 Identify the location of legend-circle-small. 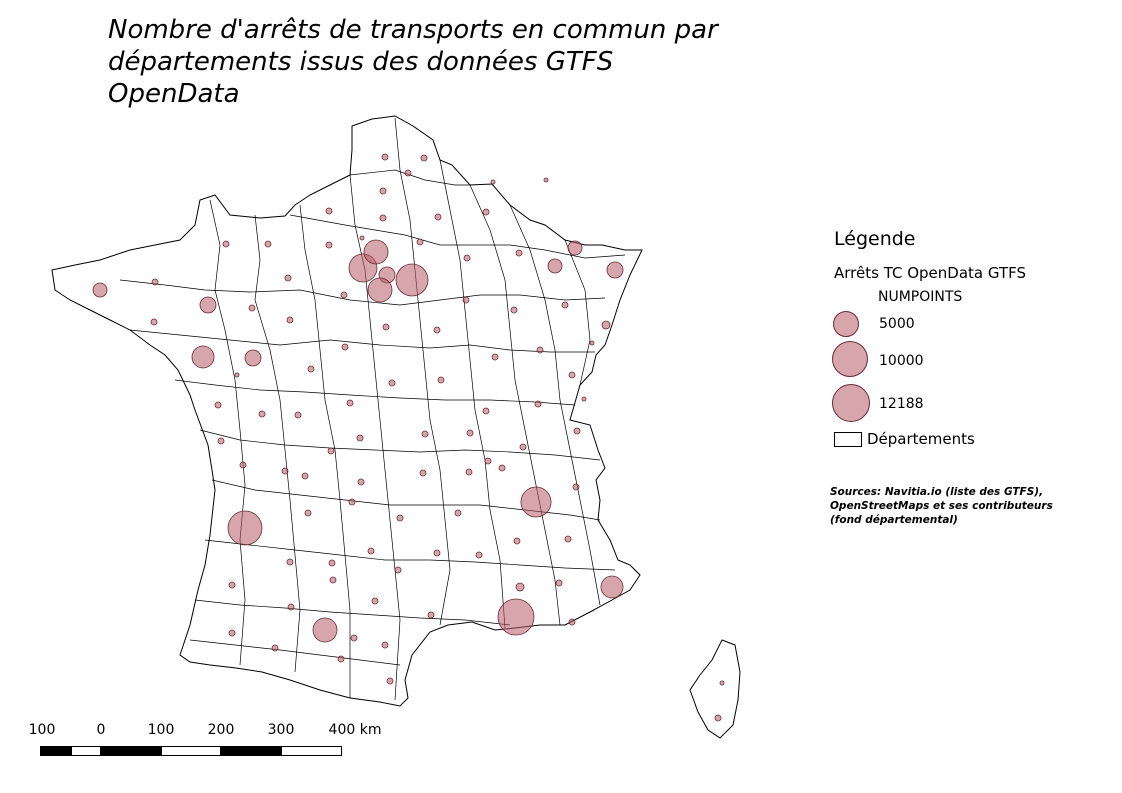
(846, 324).